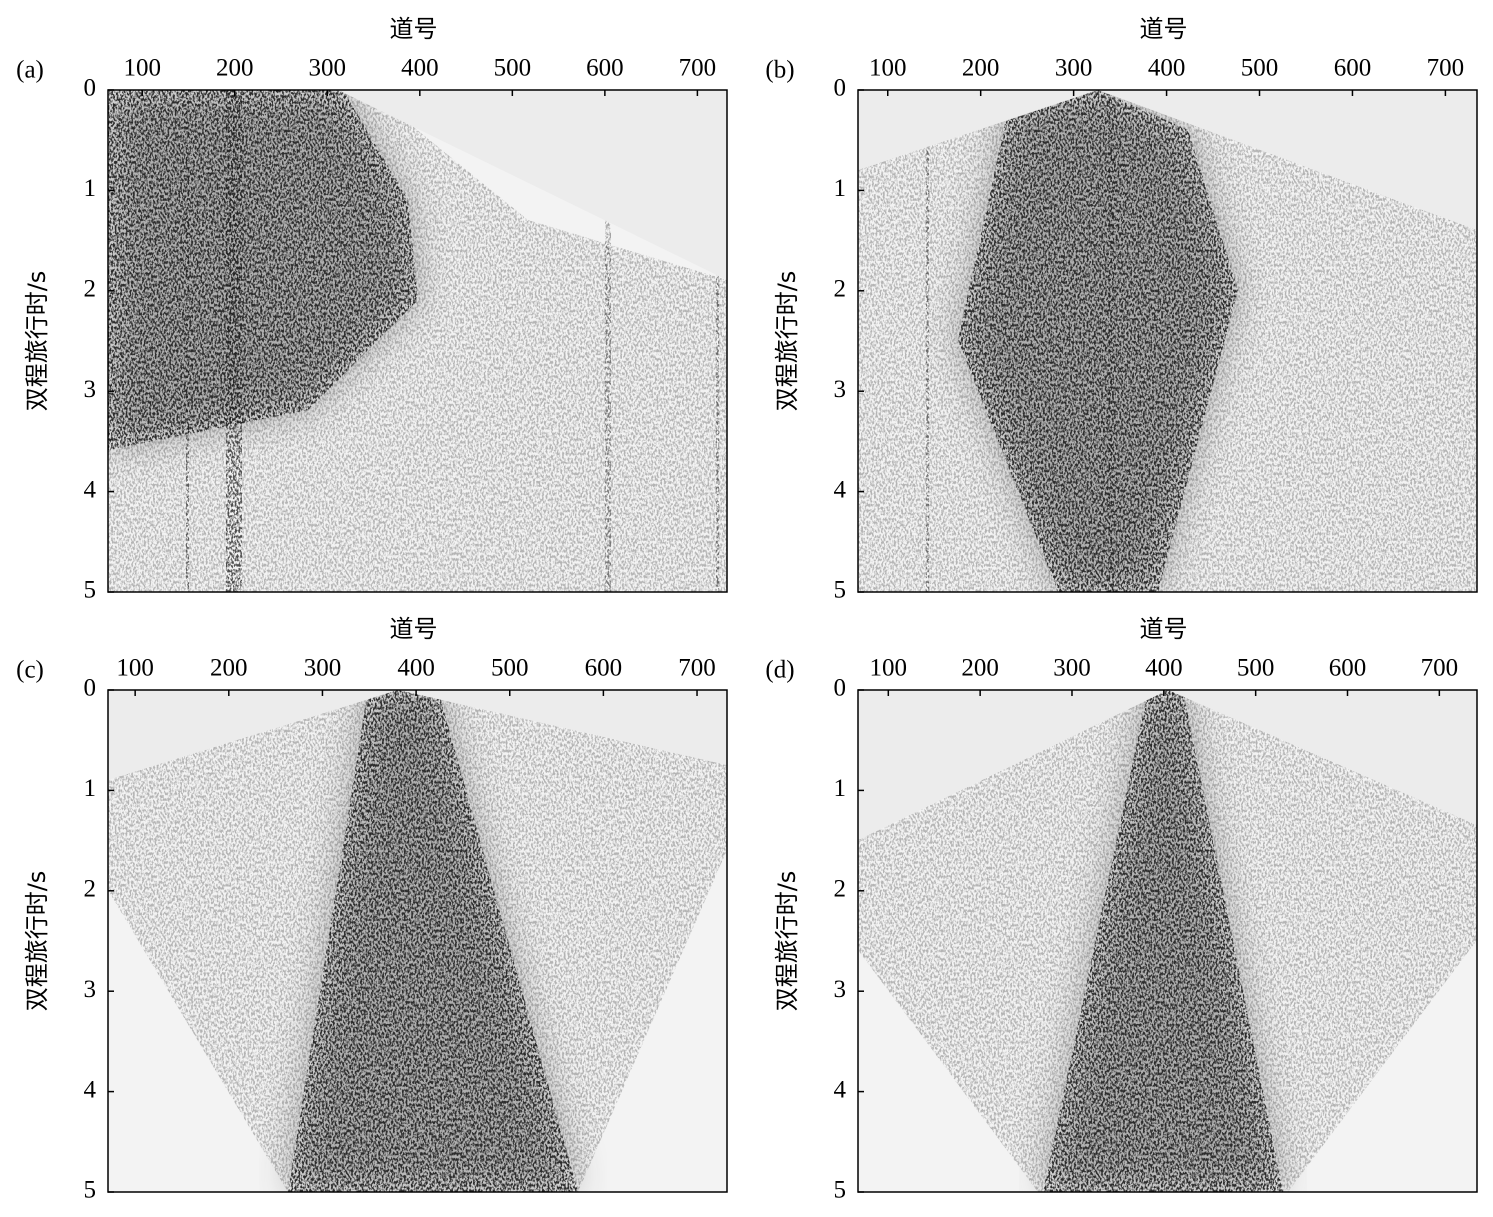 The image size is (1493, 1217). Describe the element at coordinates (779, 70) in the screenshot. I see `panel-label: (b)` at that location.